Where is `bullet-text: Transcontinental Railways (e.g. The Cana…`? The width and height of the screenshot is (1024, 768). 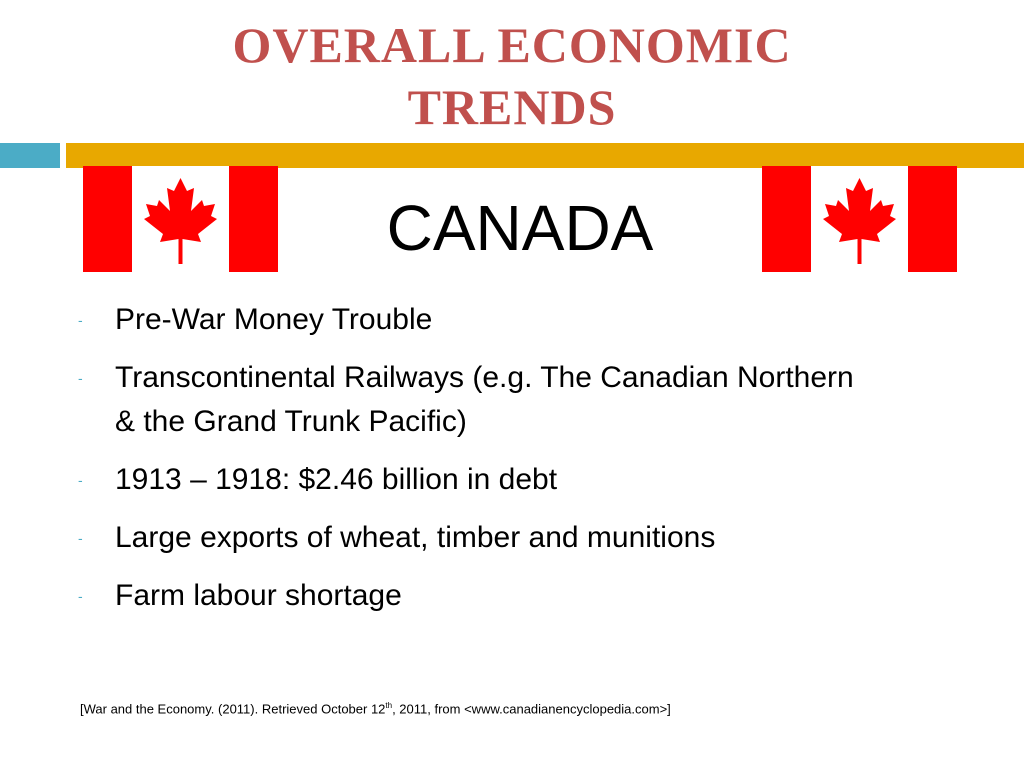 bullet-text: Transcontinental Railways (e.g. The Cana… is located at coordinates (484, 399).